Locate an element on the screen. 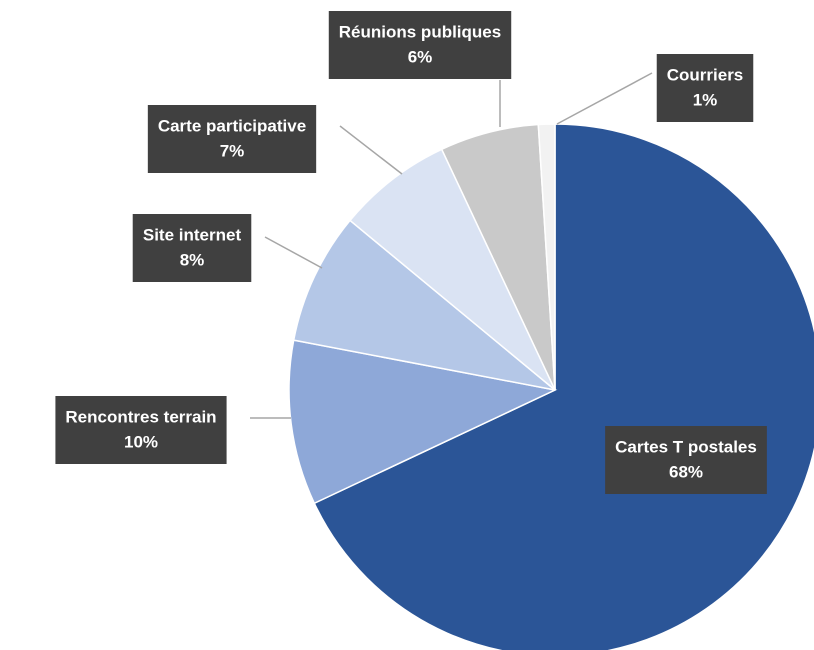 Image resolution: width=814 pixels, height=650 pixels. label-name: Rencontres terrain is located at coordinates (140, 416).